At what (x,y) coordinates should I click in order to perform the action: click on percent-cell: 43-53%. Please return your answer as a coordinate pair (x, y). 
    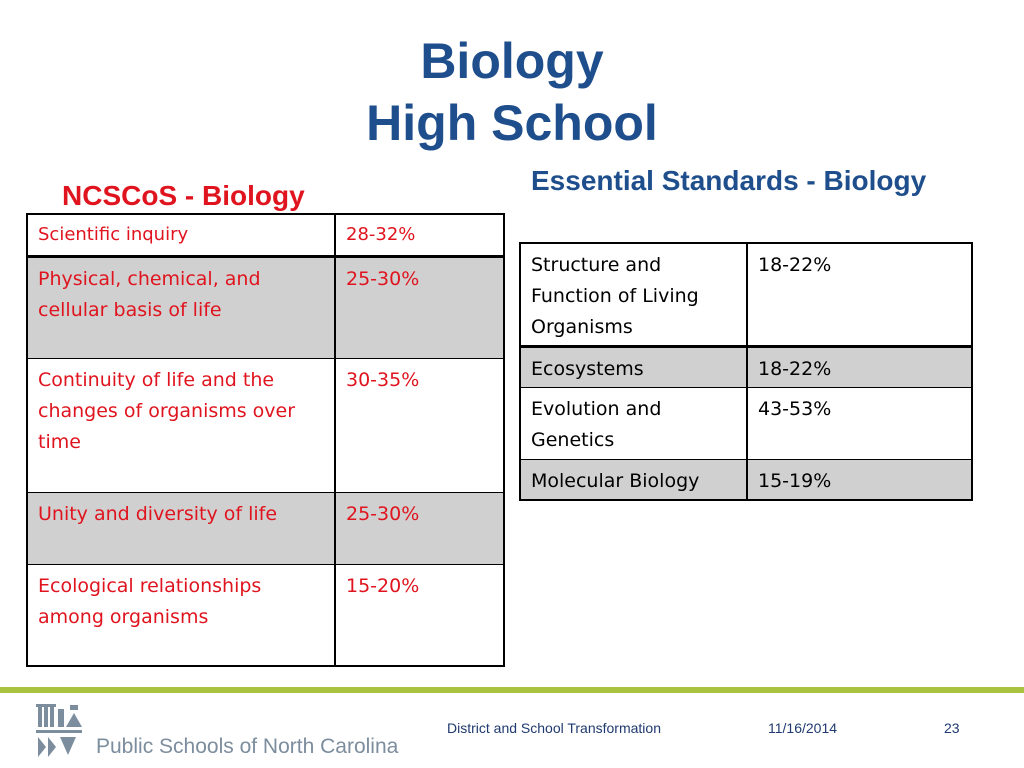
    Looking at the image, I should click on (859, 423).